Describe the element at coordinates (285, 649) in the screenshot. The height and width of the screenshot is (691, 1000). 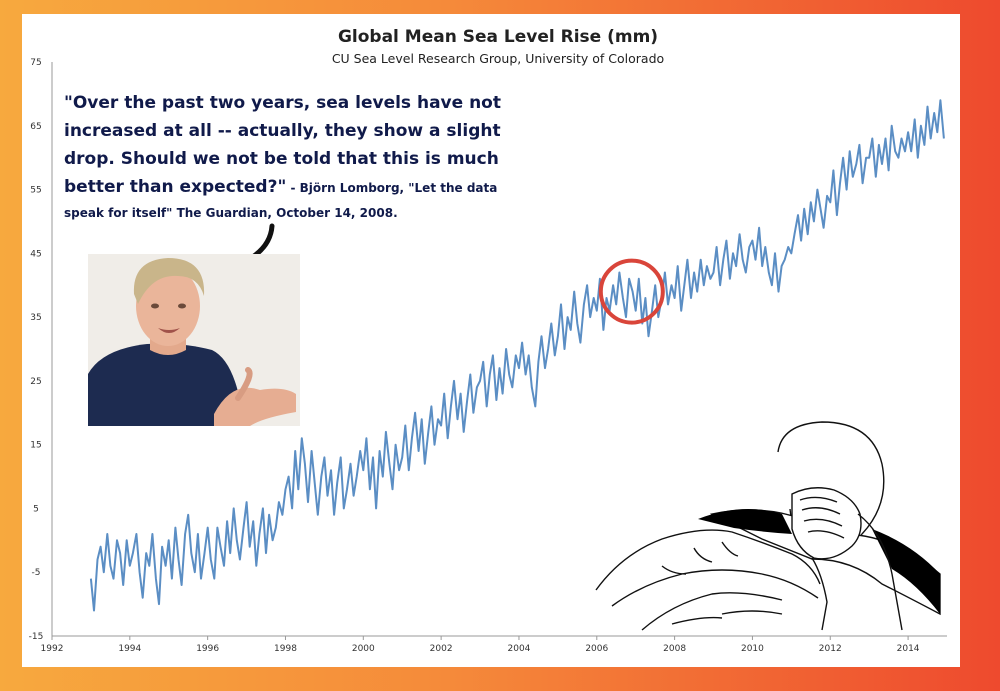
I see `x-tick-label: 1998` at that location.